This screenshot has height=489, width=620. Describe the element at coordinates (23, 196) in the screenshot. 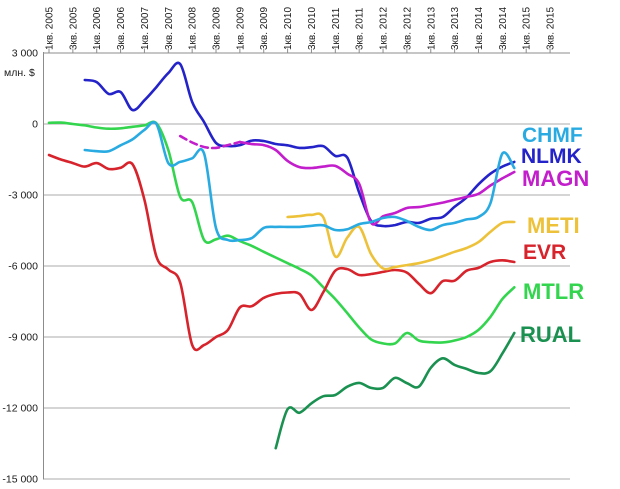

I see `y-axis-label: -3 000` at that location.